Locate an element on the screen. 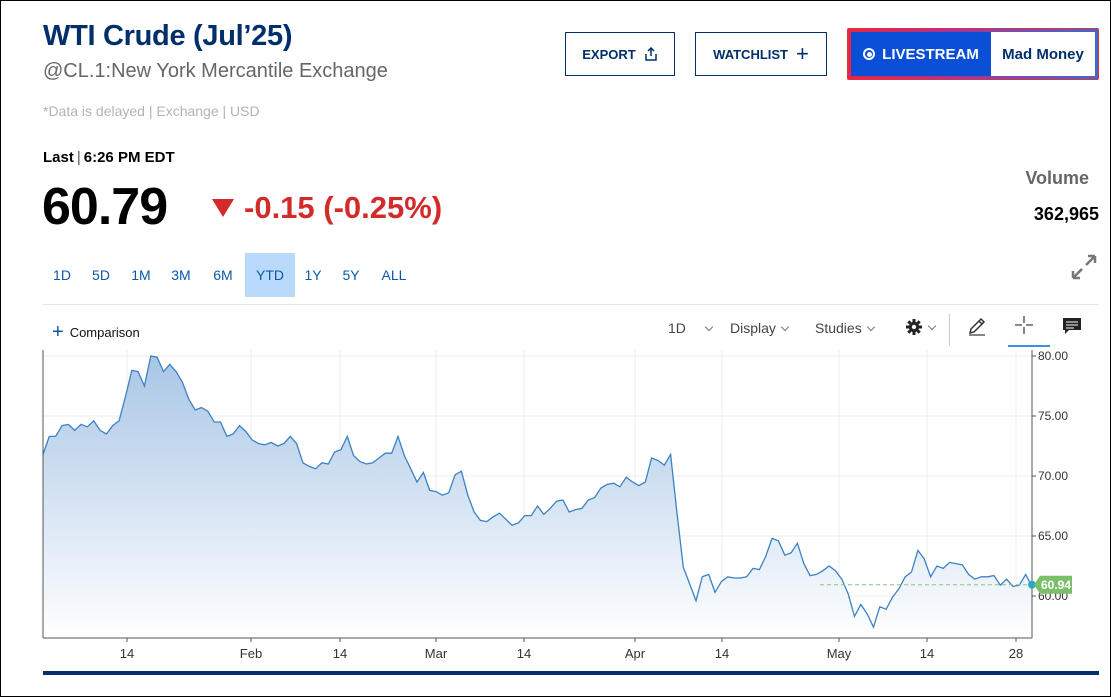 The image size is (1111, 697). x-tick-label: 28 is located at coordinates (1016, 653).